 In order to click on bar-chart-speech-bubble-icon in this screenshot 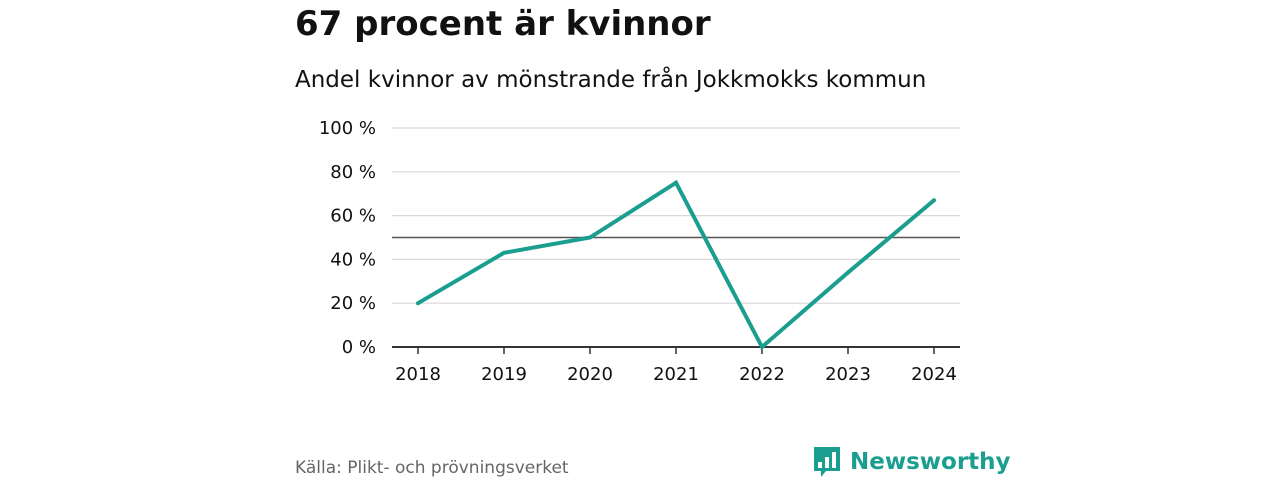, I will do `click(827, 462)`.